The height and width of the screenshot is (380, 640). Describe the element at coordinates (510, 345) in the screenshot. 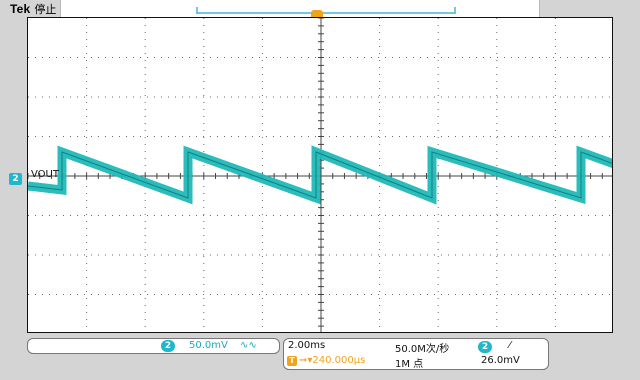

I see `trigger-slope-icon: ⁄` at that location.